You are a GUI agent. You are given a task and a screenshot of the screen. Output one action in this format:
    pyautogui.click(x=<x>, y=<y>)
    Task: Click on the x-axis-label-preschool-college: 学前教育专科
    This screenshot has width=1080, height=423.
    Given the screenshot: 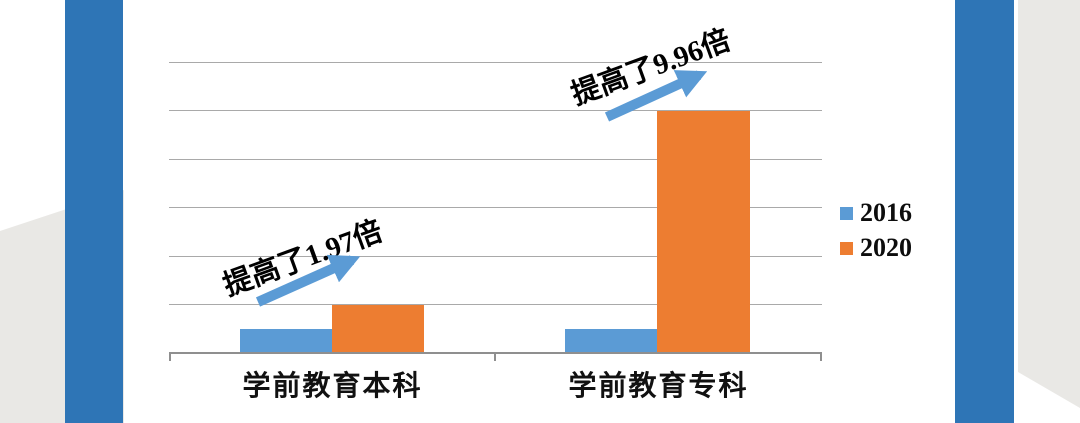 What is the action you would take?
    pyautogui.click(x=658, y=385)
    